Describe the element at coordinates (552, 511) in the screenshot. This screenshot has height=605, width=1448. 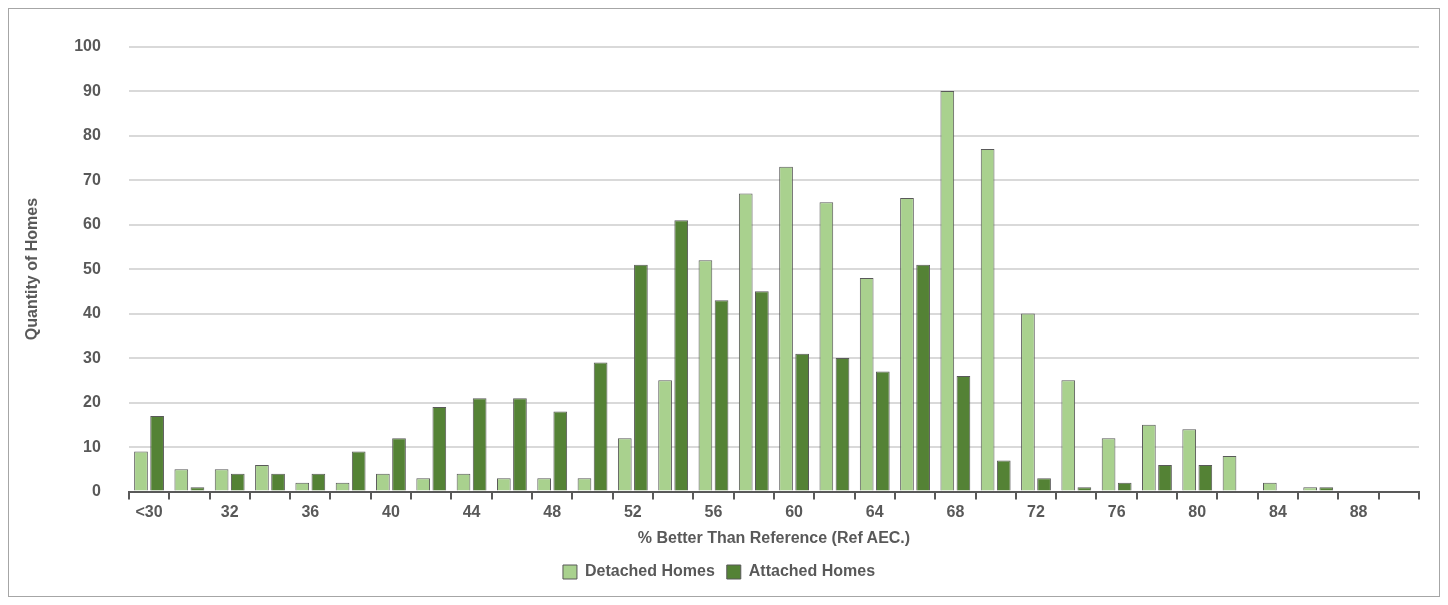
I see `x-tick-label: 48` at that location.